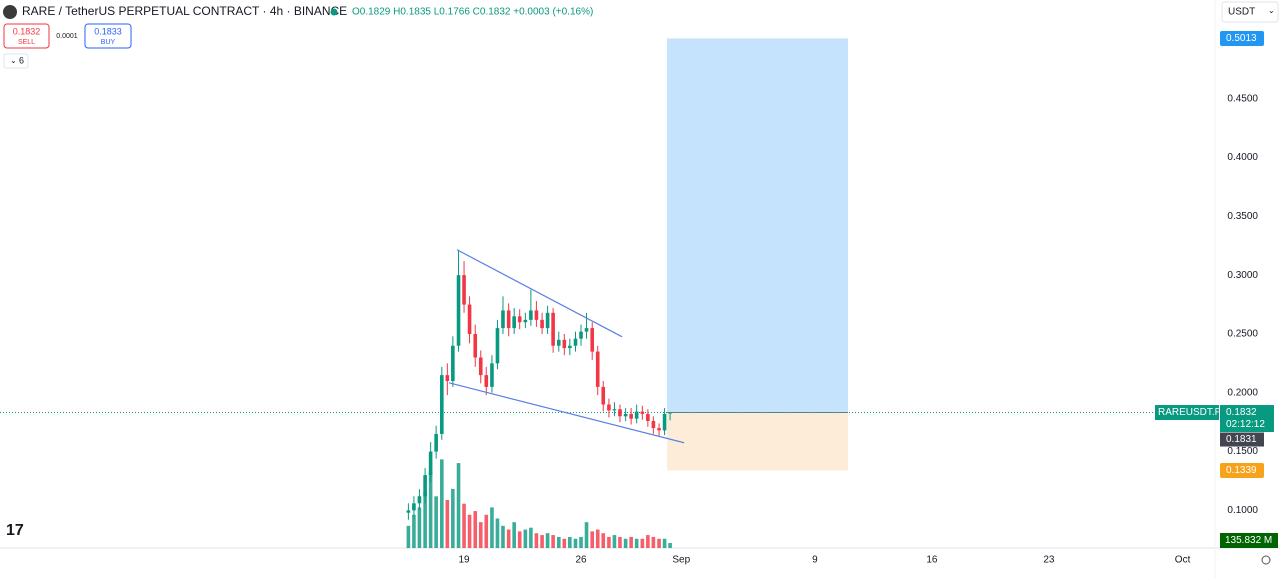 This screenshot has width=1280, height=578. I want to click on volume-tag-bg, so click(1249, 540).